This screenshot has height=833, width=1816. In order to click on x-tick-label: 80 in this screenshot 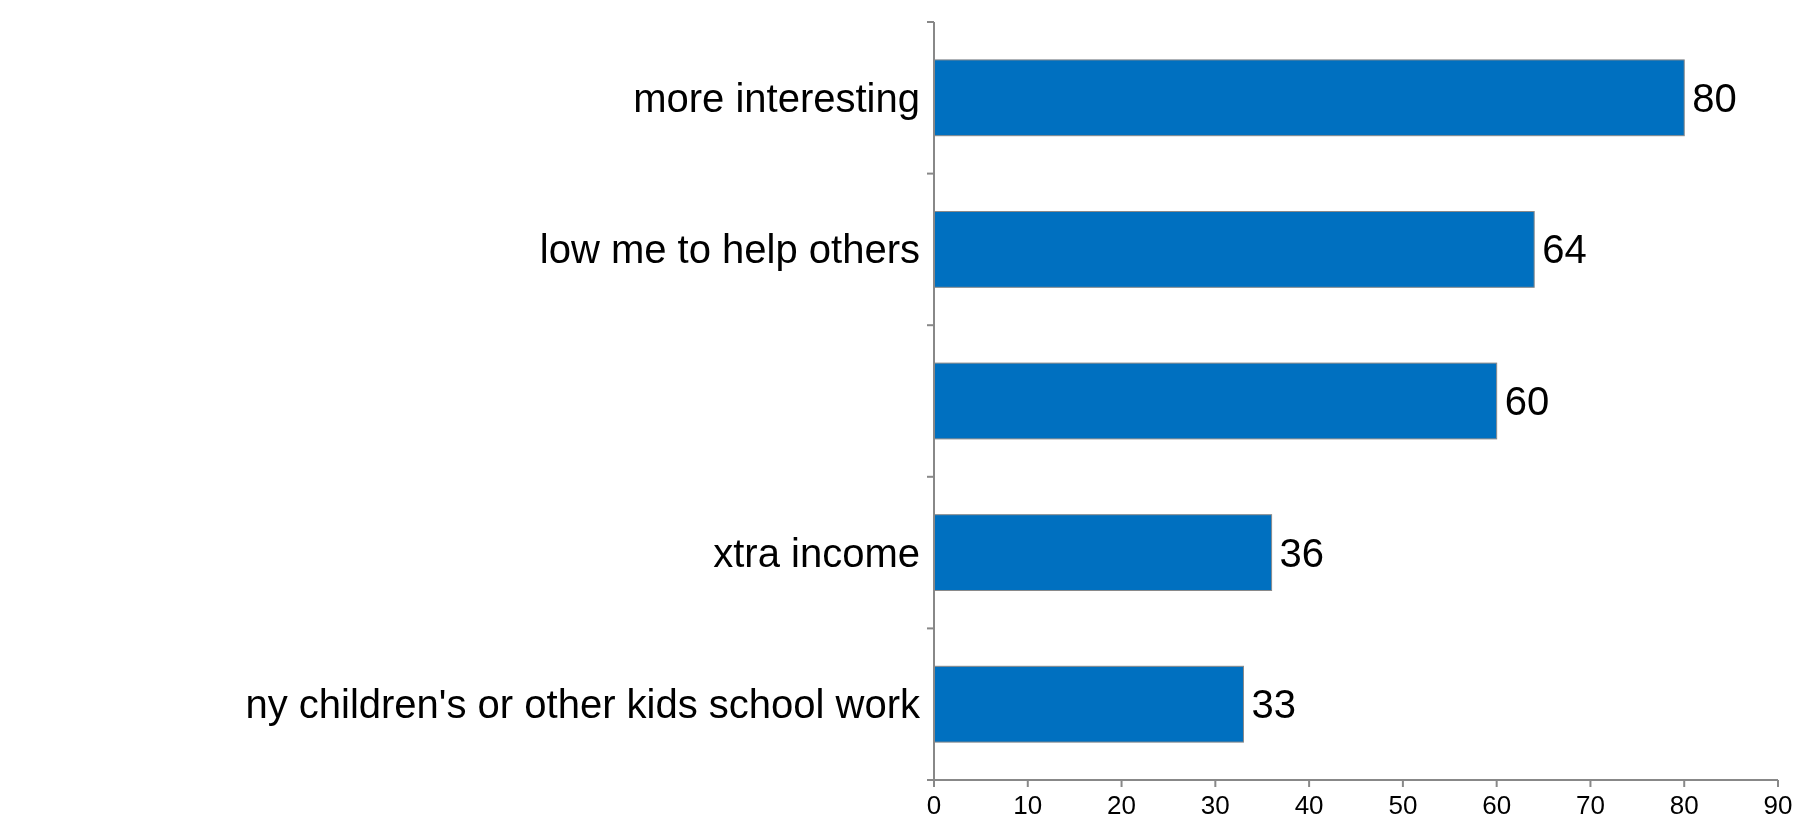, I will do `click(1684, 805)`.